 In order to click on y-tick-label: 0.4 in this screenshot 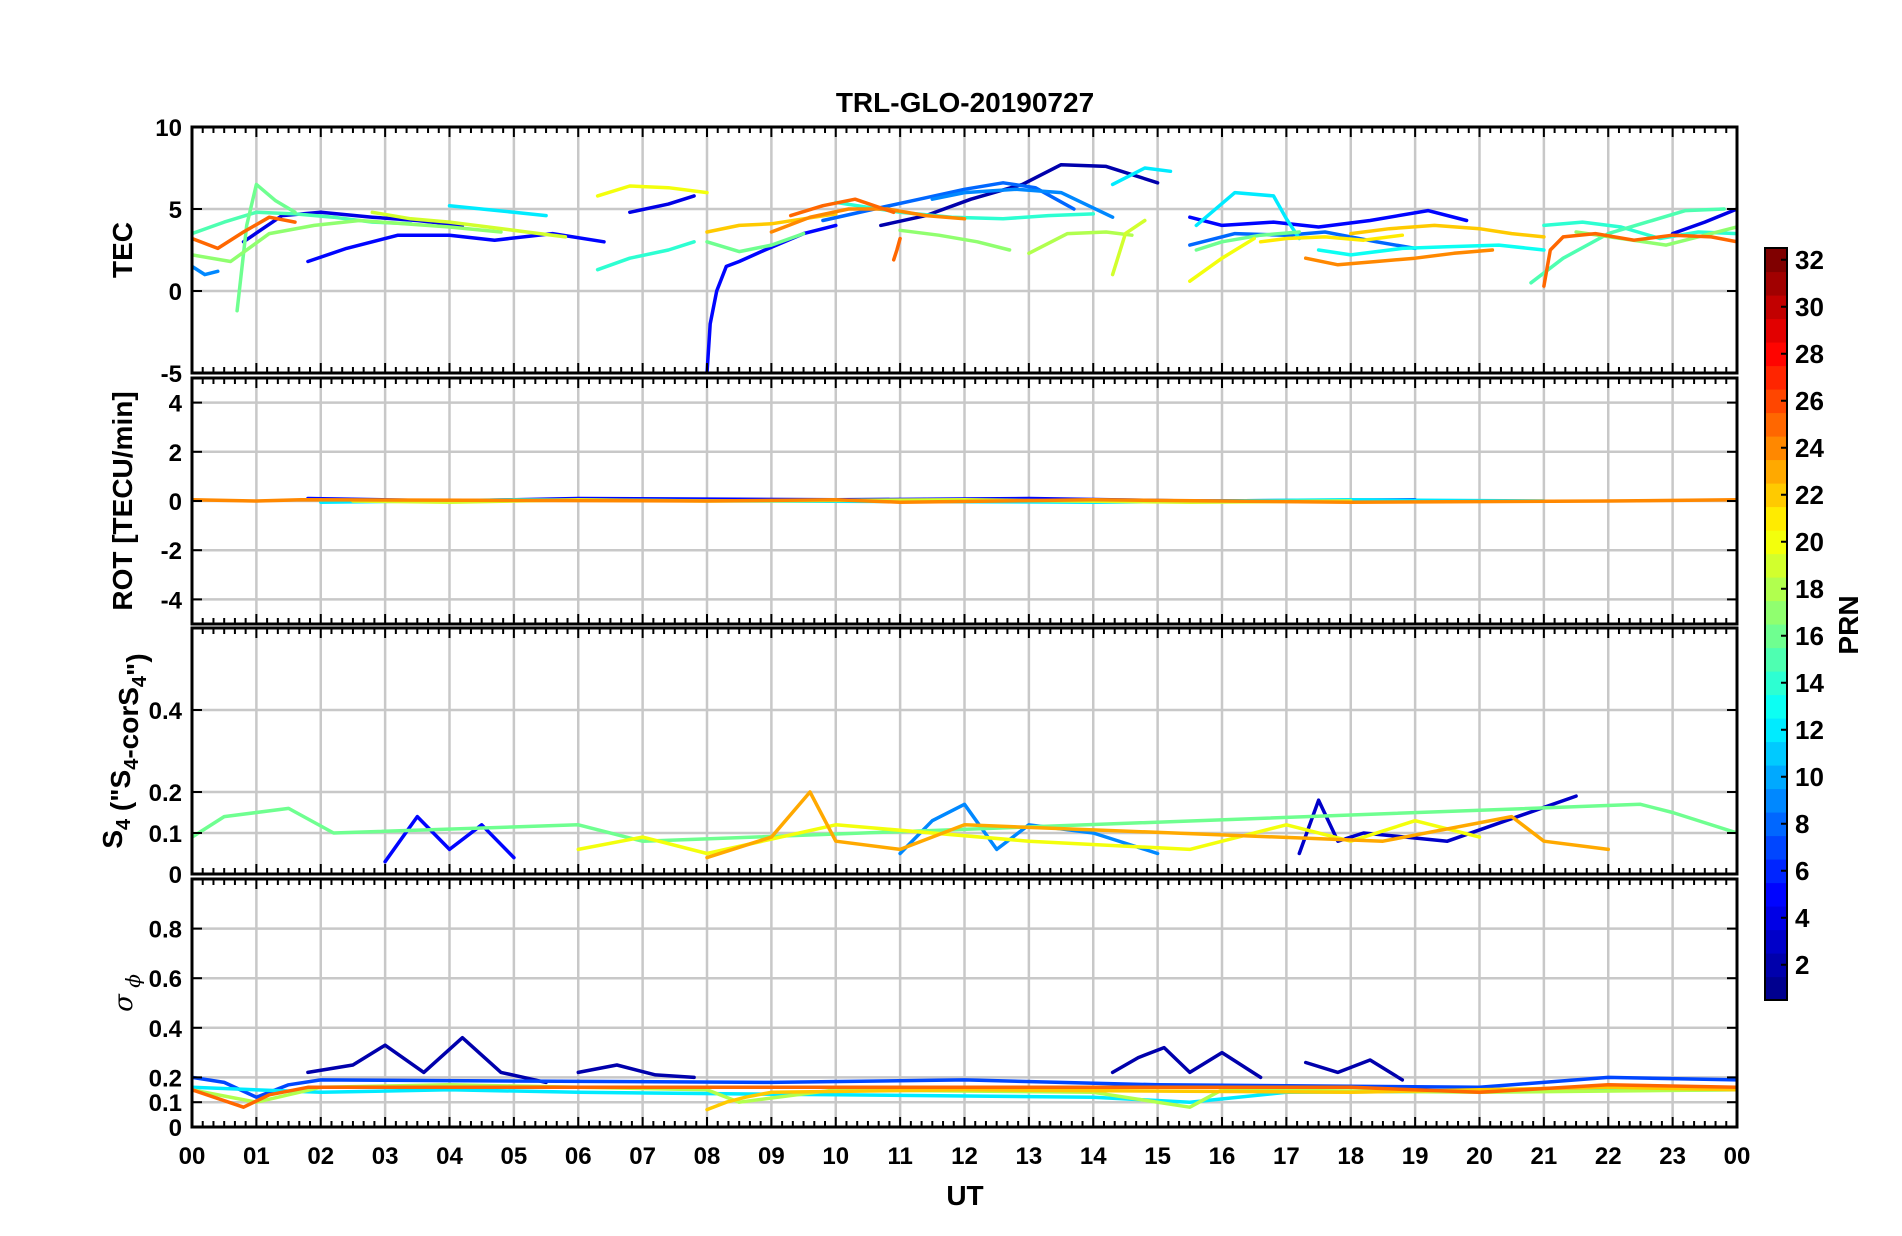, I will do `click(166, 1029)`.